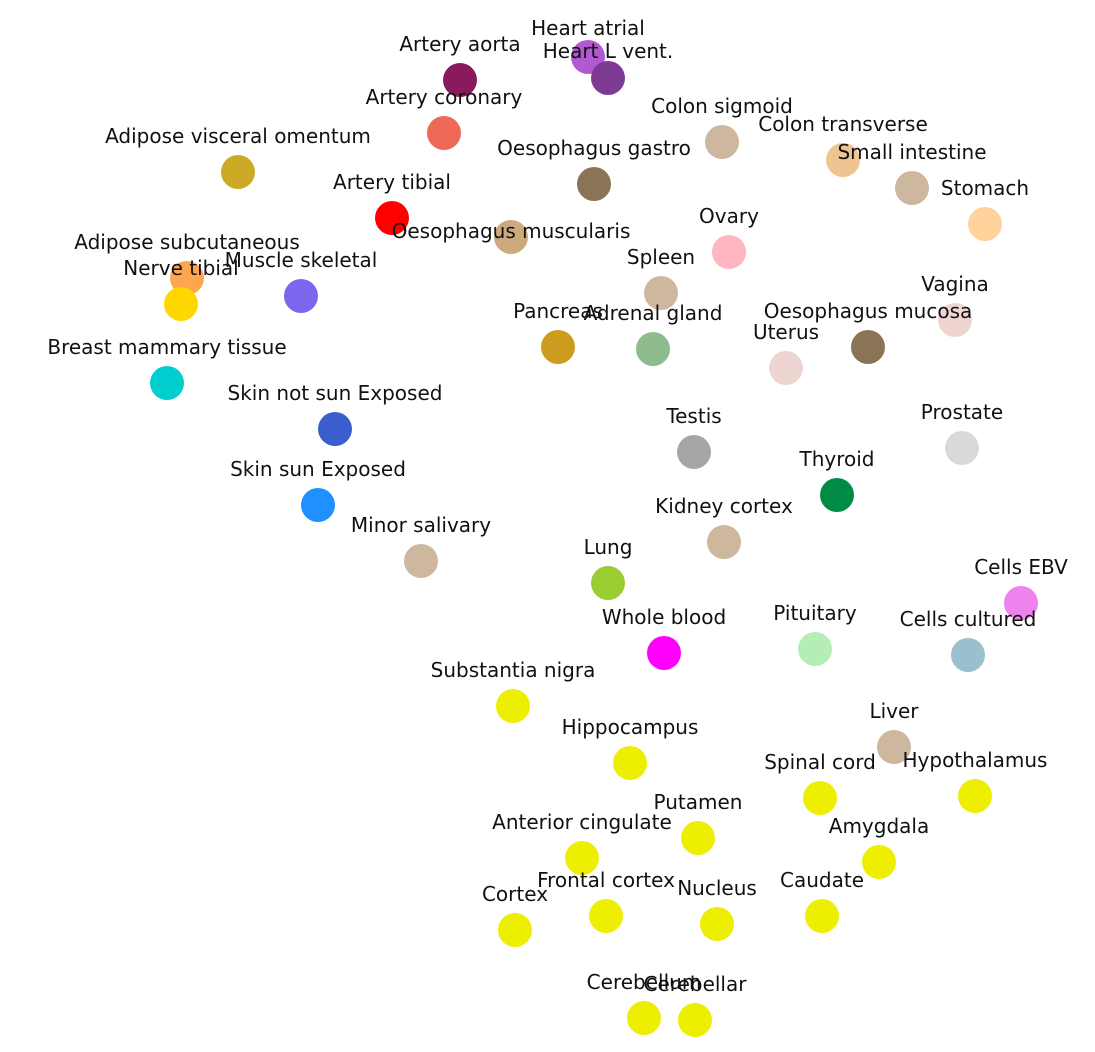 The image size is (1095, 1052). What do you see at coordinates (515, 894) in the screenshot?
I see `label-cortex: Cortex` at bounding box center [515, 894].